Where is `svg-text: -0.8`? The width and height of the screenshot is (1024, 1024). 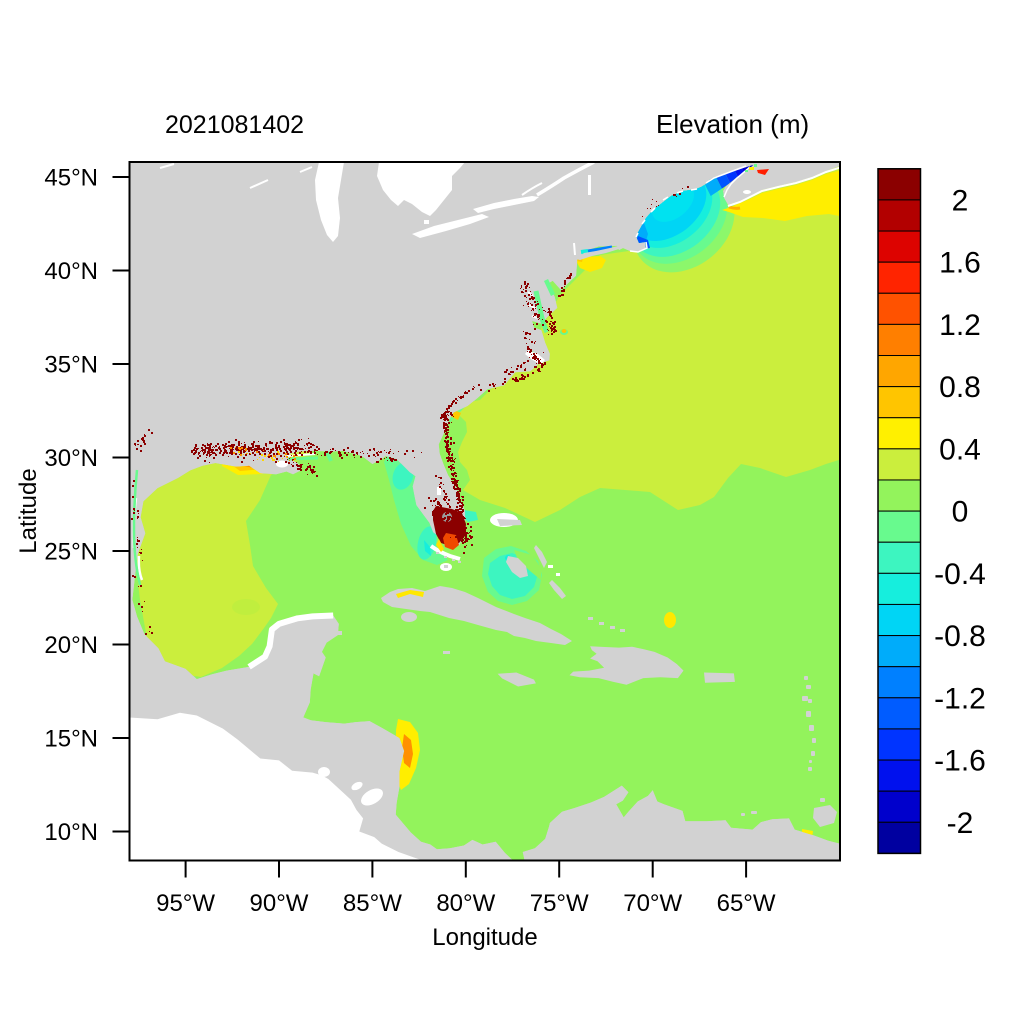
svg-text: -0.8 is located at coordinates (960, 636).